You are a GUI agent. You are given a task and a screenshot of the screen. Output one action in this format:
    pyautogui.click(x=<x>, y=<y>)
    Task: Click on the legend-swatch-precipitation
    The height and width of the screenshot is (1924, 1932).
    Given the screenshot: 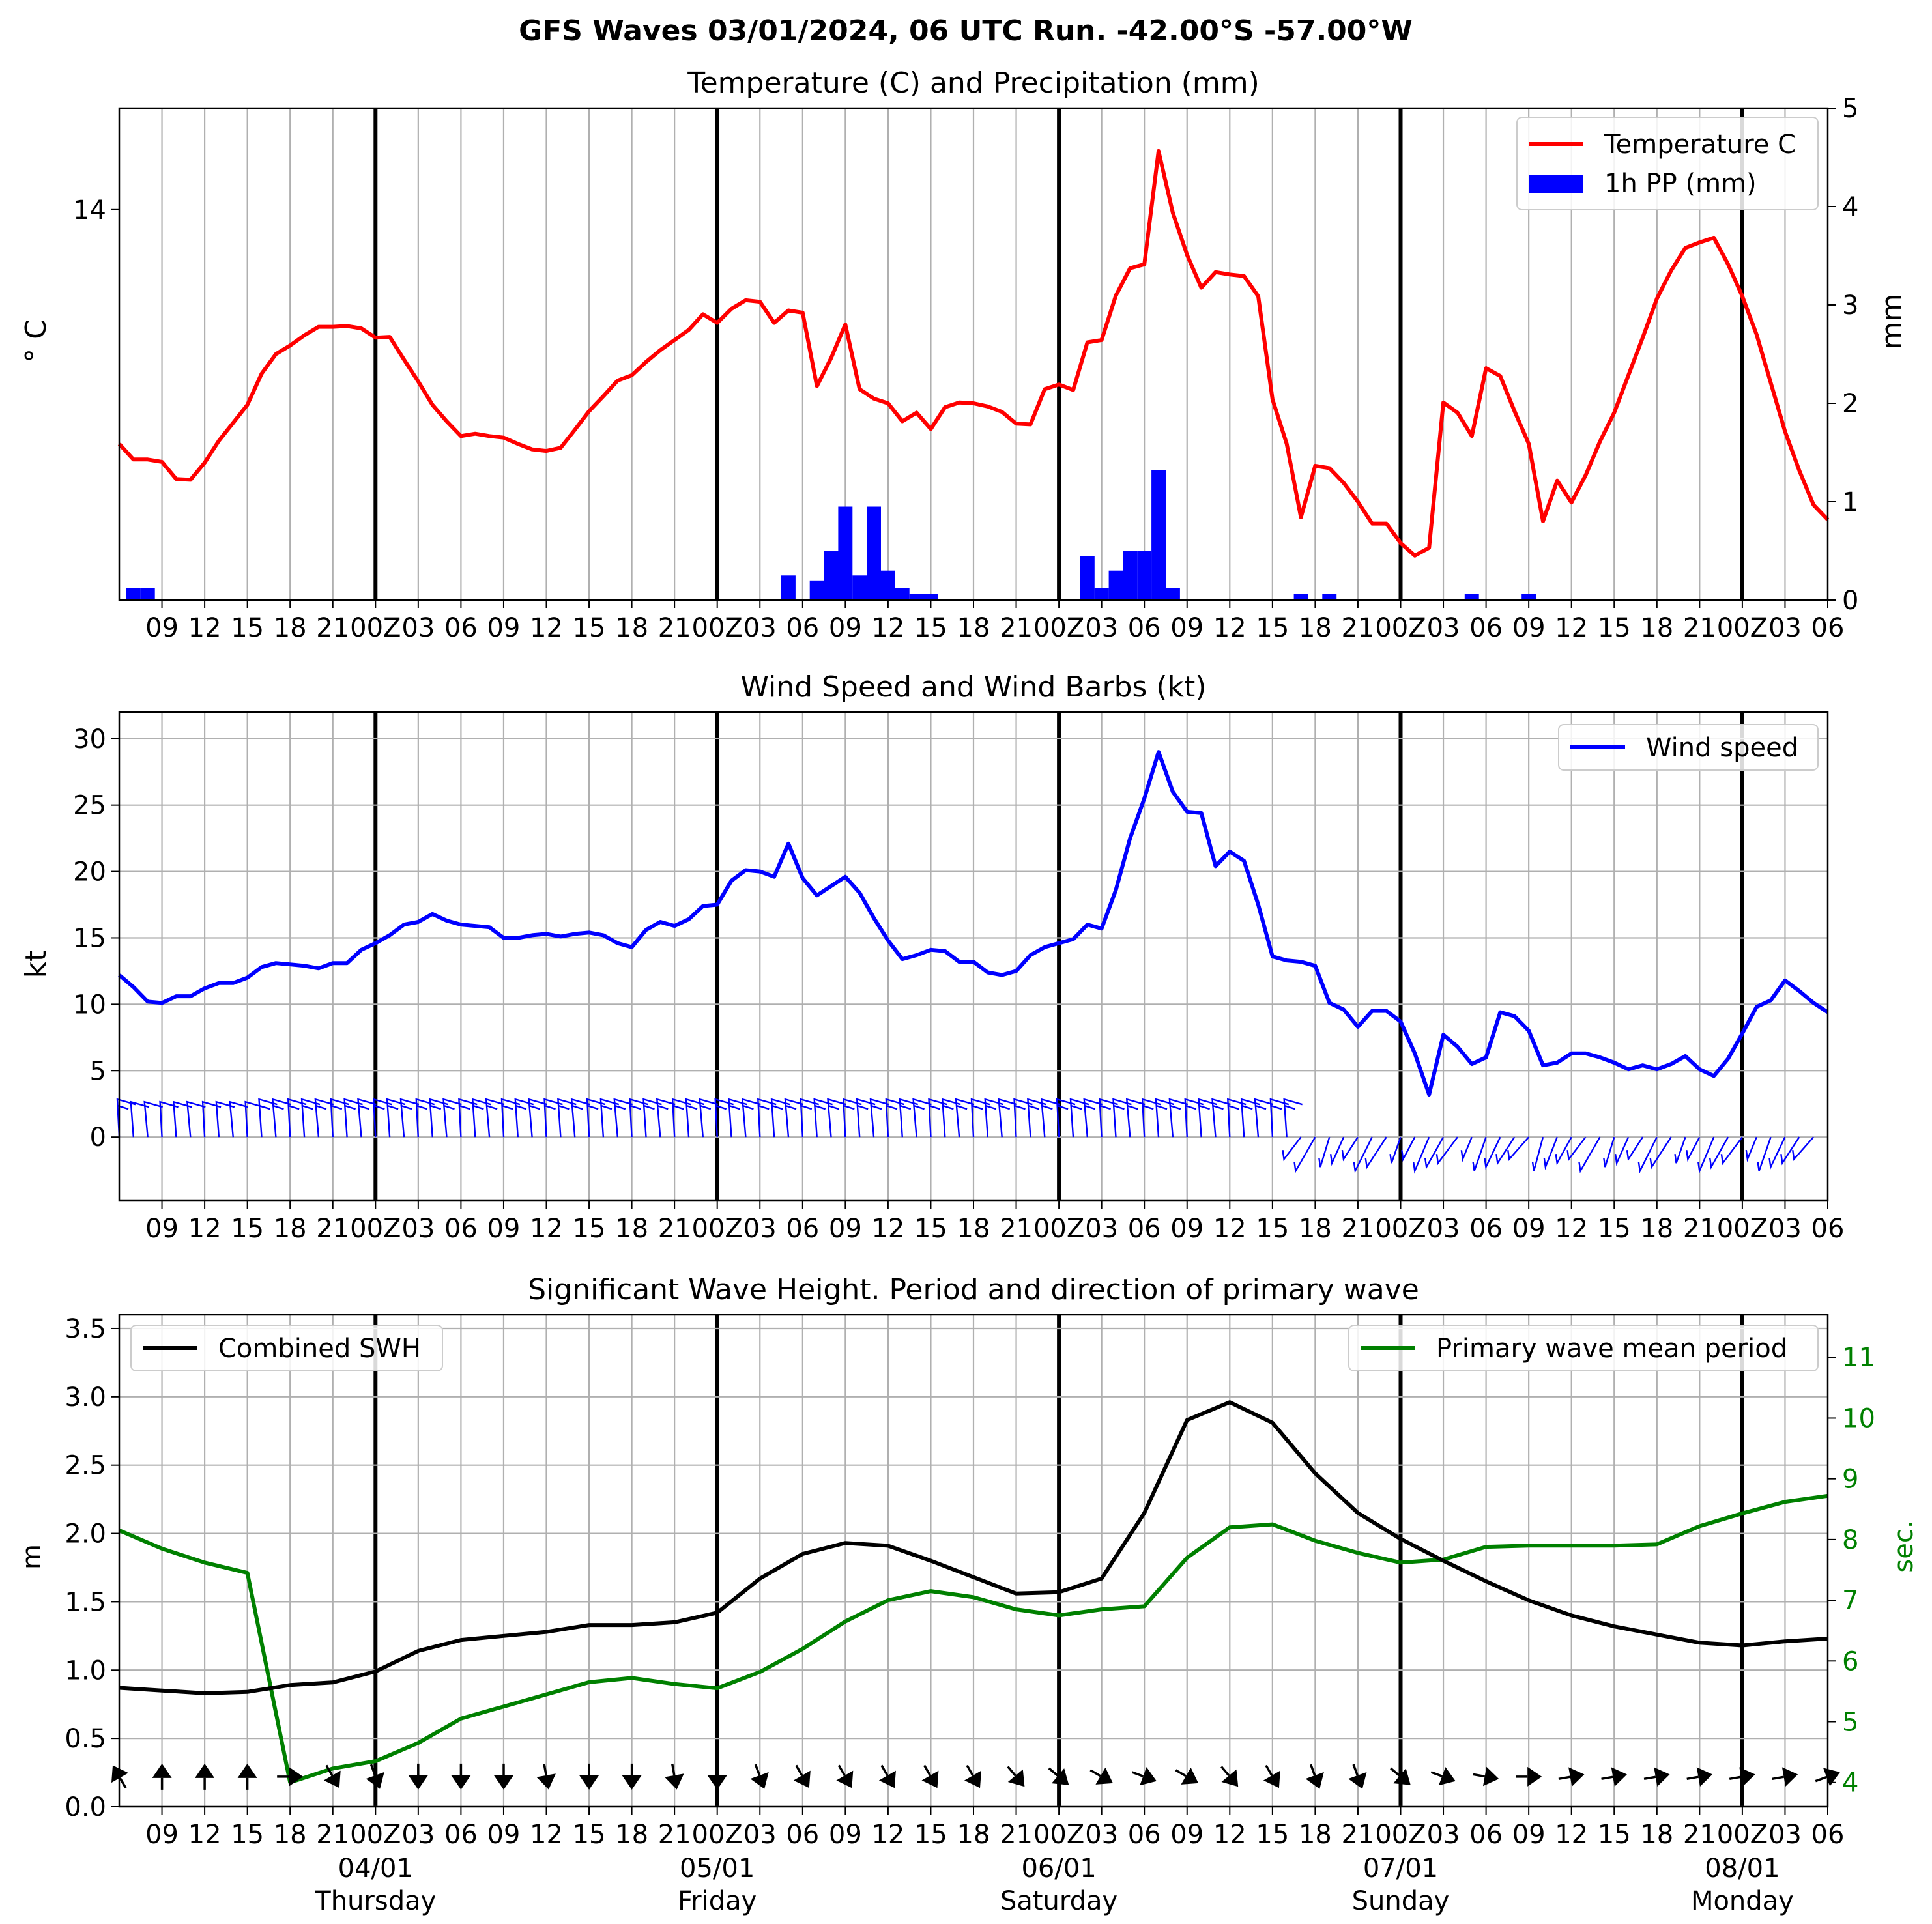 What is the action you would take?
    pyautogui.click(x=1556, y=184)
    